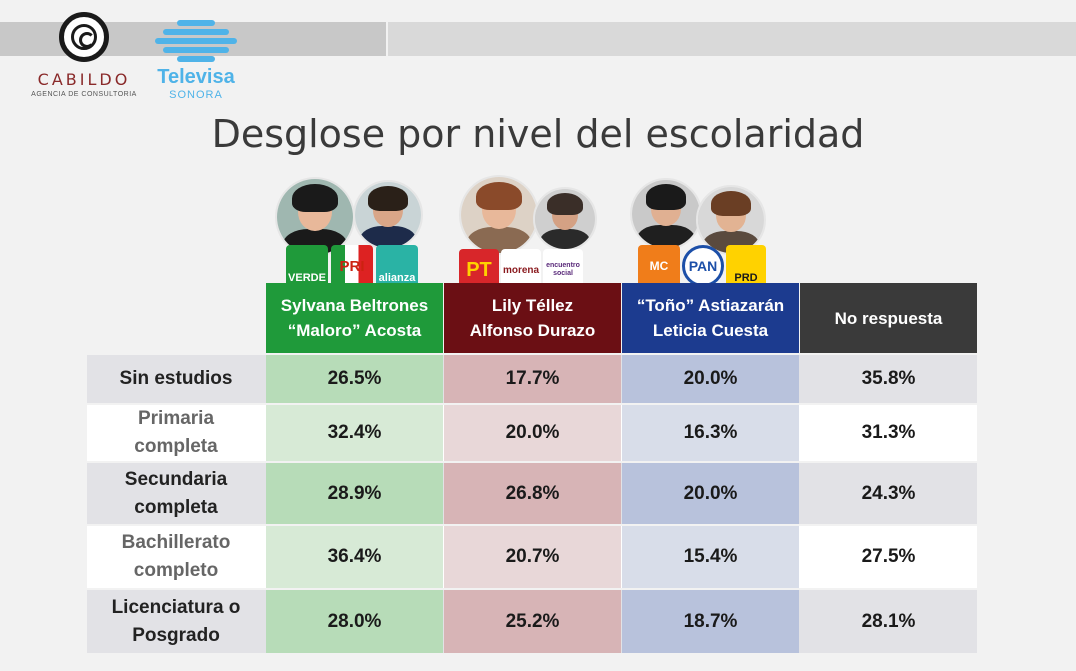 Image resolution: width=1076 pixels, height=671 pixels. What do you see at coordinates (532, 330) in the screenshot?
I see `column-header-line2: Alfonso Durazo` at bounding box center [532, 330].